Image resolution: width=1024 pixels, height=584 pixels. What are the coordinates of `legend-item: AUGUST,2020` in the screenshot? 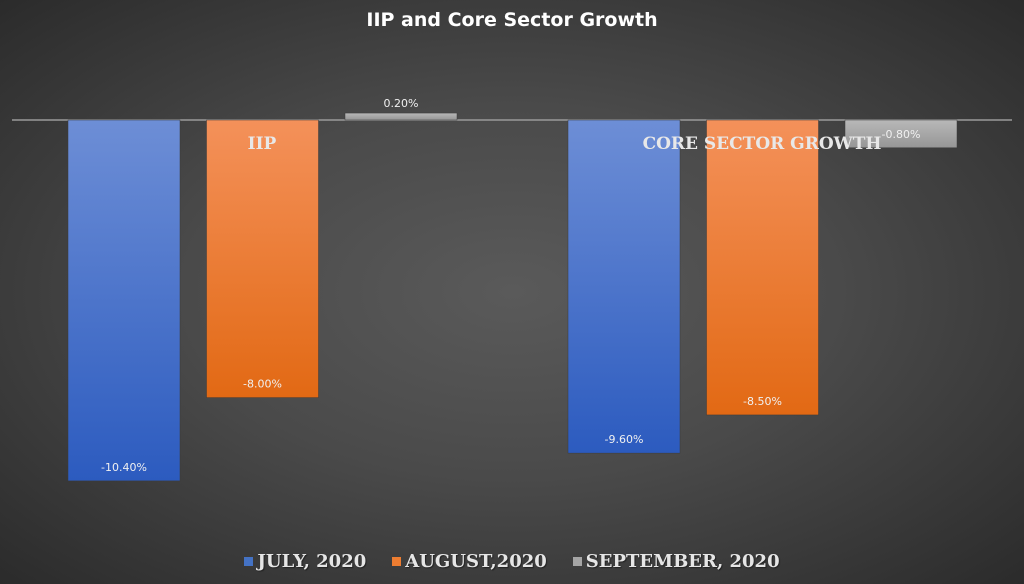 It's located at (469, 561).